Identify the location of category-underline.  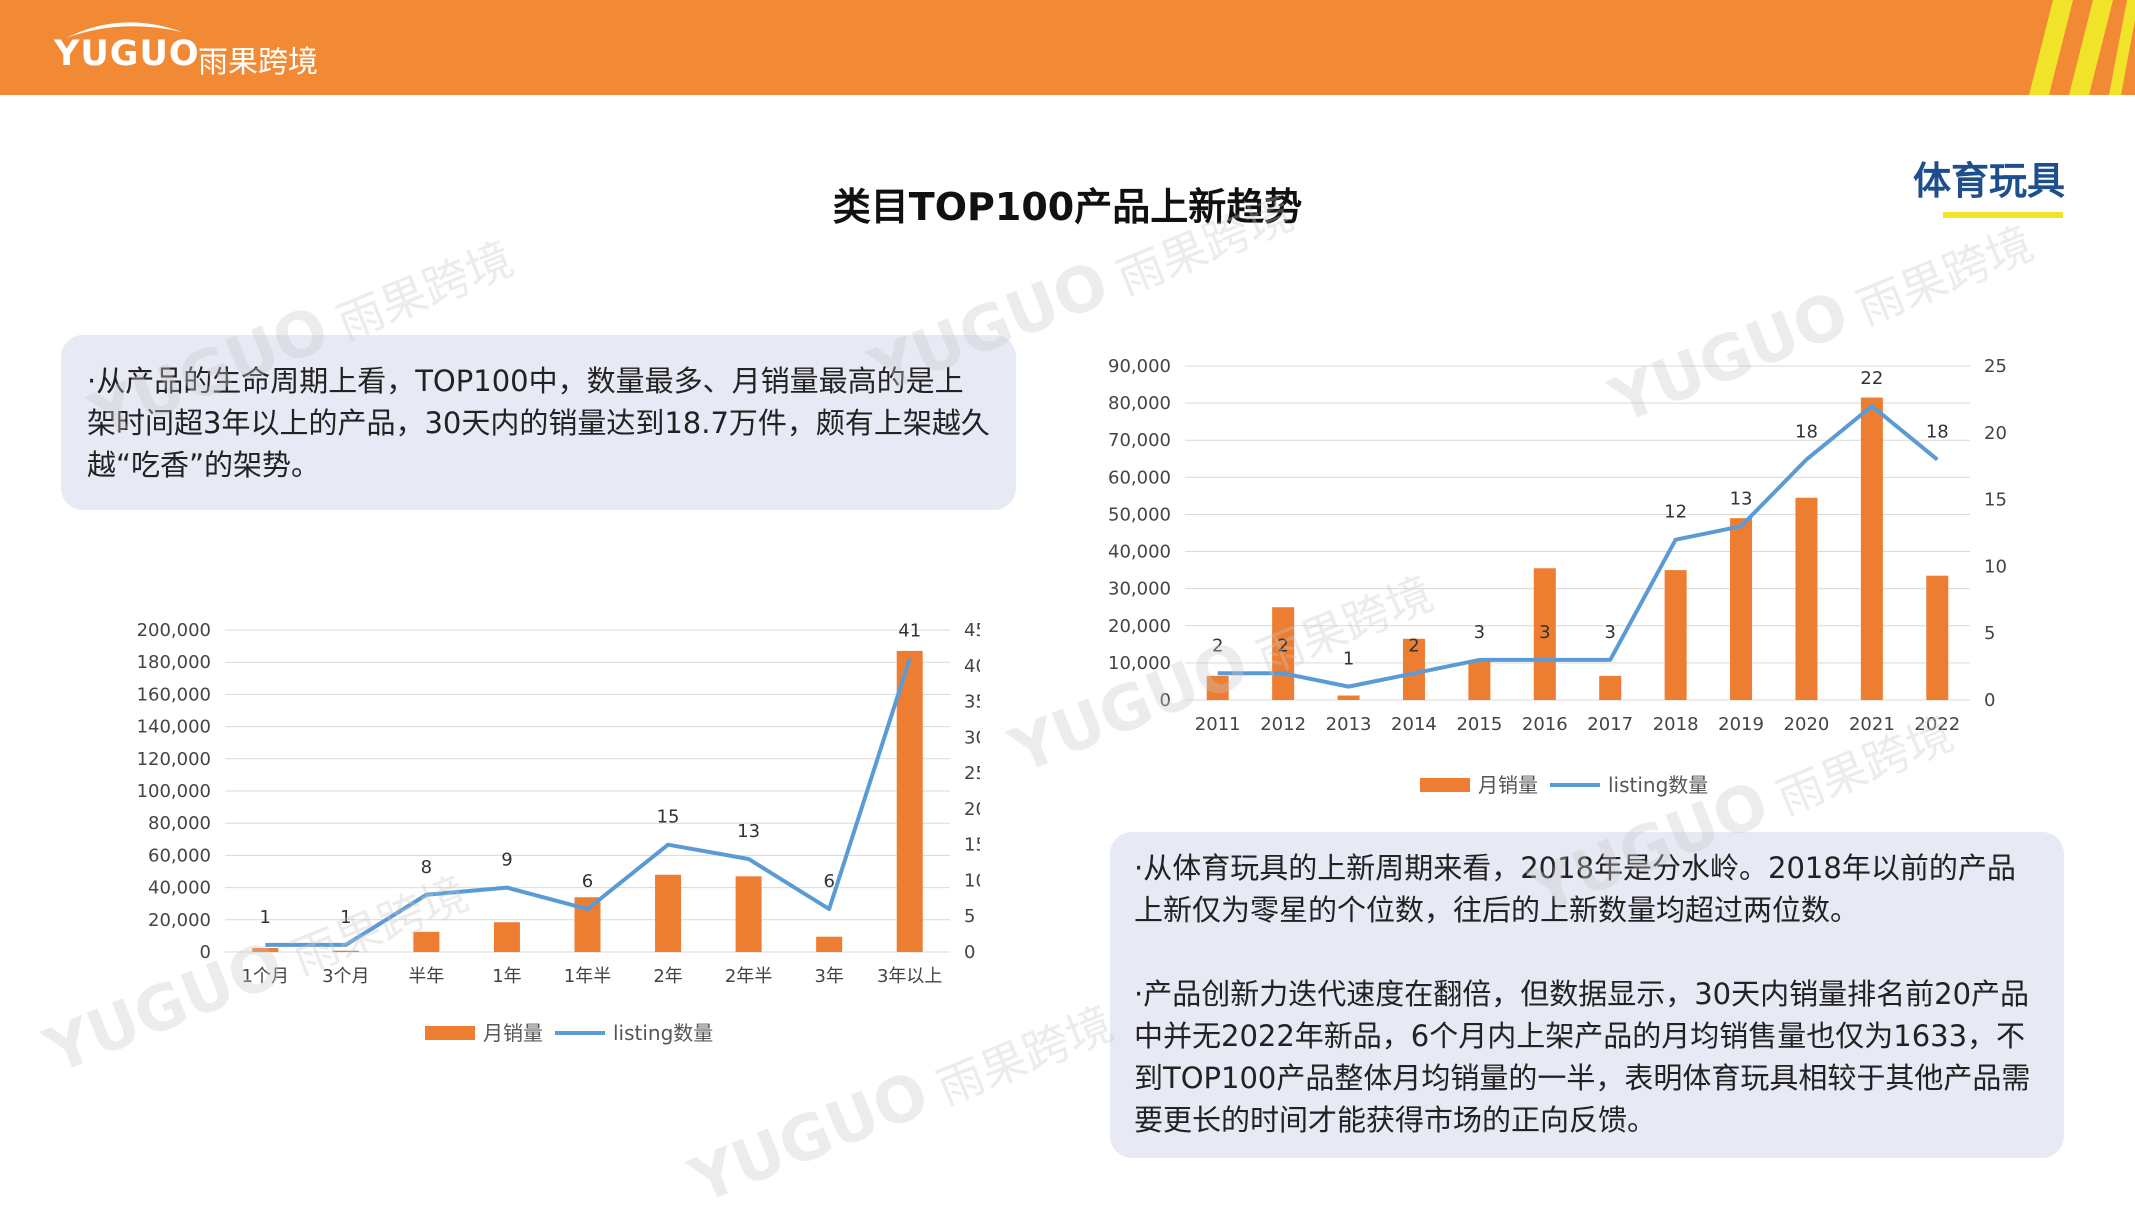
(2003, 215).